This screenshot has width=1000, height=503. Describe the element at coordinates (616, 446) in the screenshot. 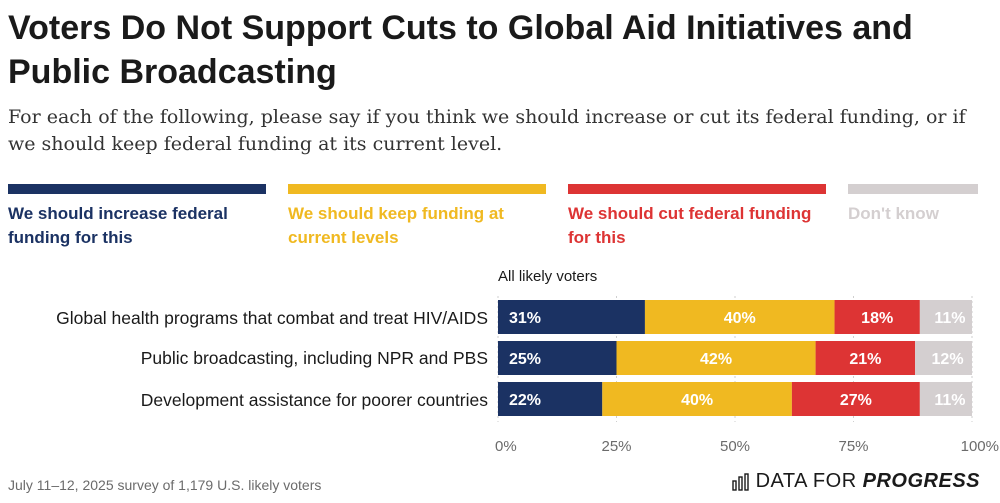

I see `x-tick-label-25: 25%` at that location.